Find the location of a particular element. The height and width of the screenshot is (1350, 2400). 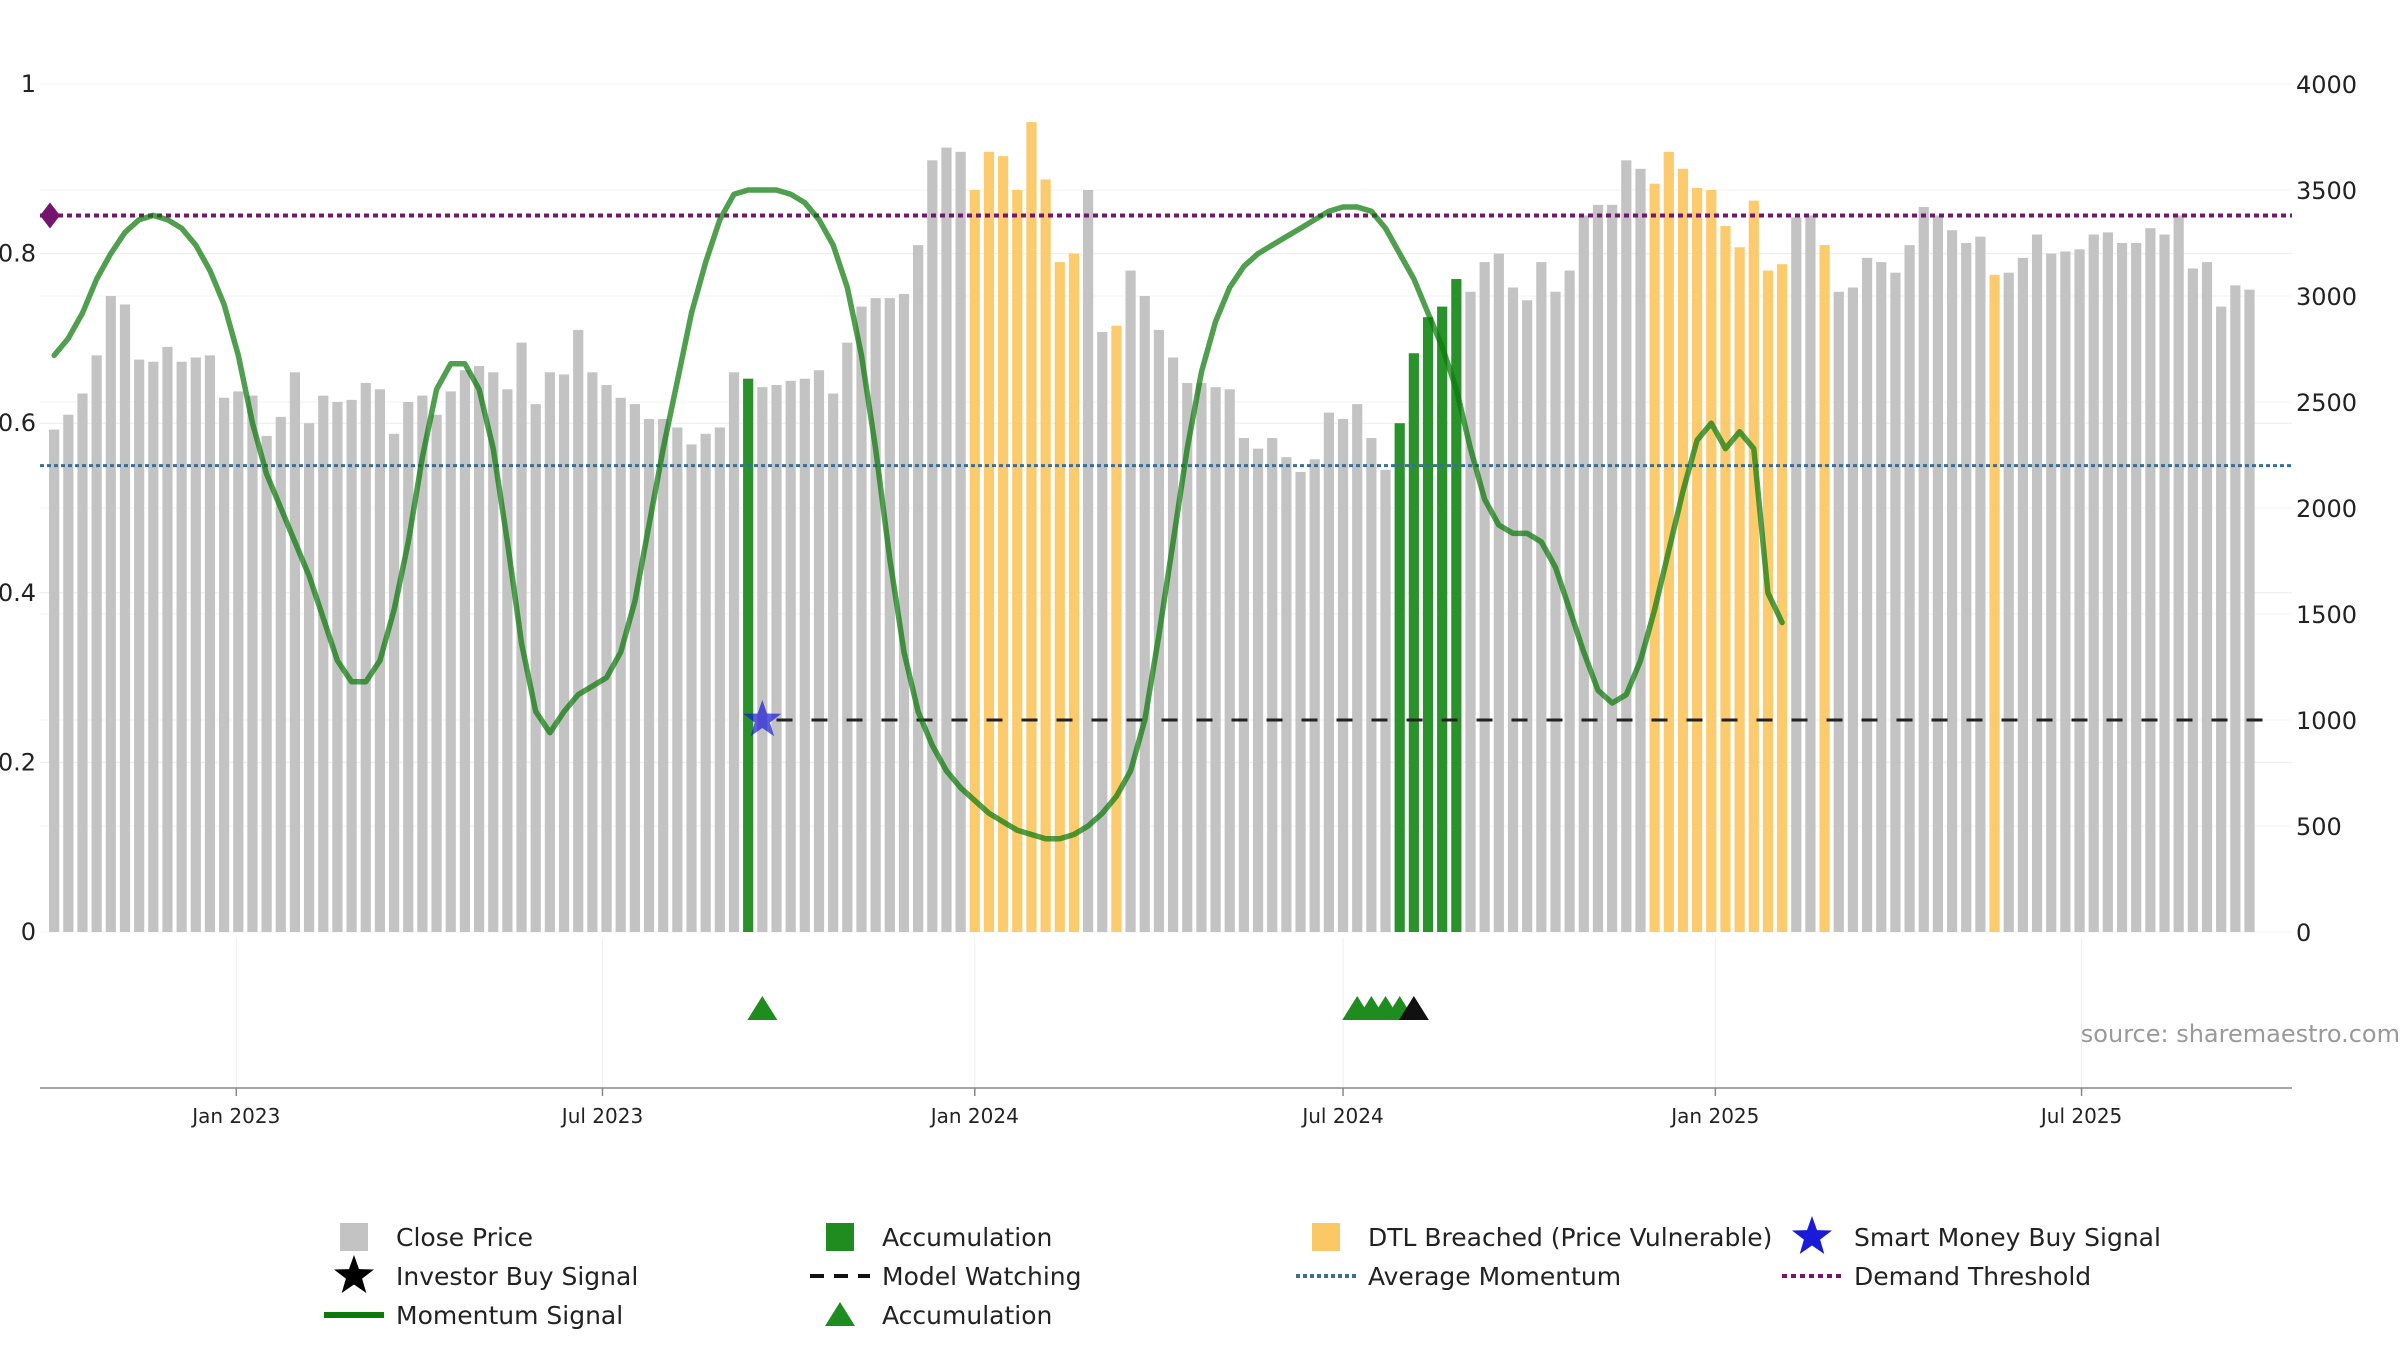

y-left-tick-label: 0 is located at coordinates (28, 932).